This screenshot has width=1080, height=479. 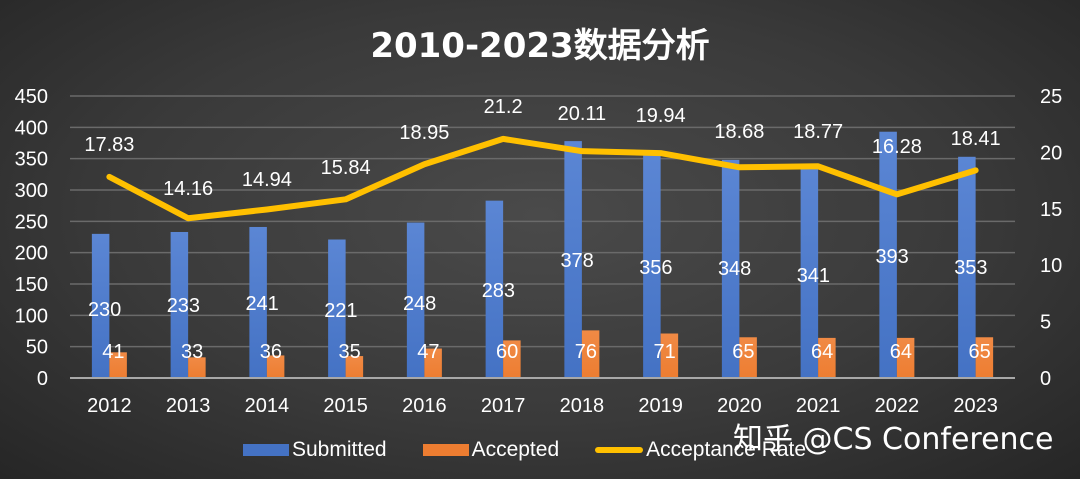 What do you see at coordinates (345, 406) in the screenshot?
I see `x-axis-tick: 2015` at bounding box center [345, 406].